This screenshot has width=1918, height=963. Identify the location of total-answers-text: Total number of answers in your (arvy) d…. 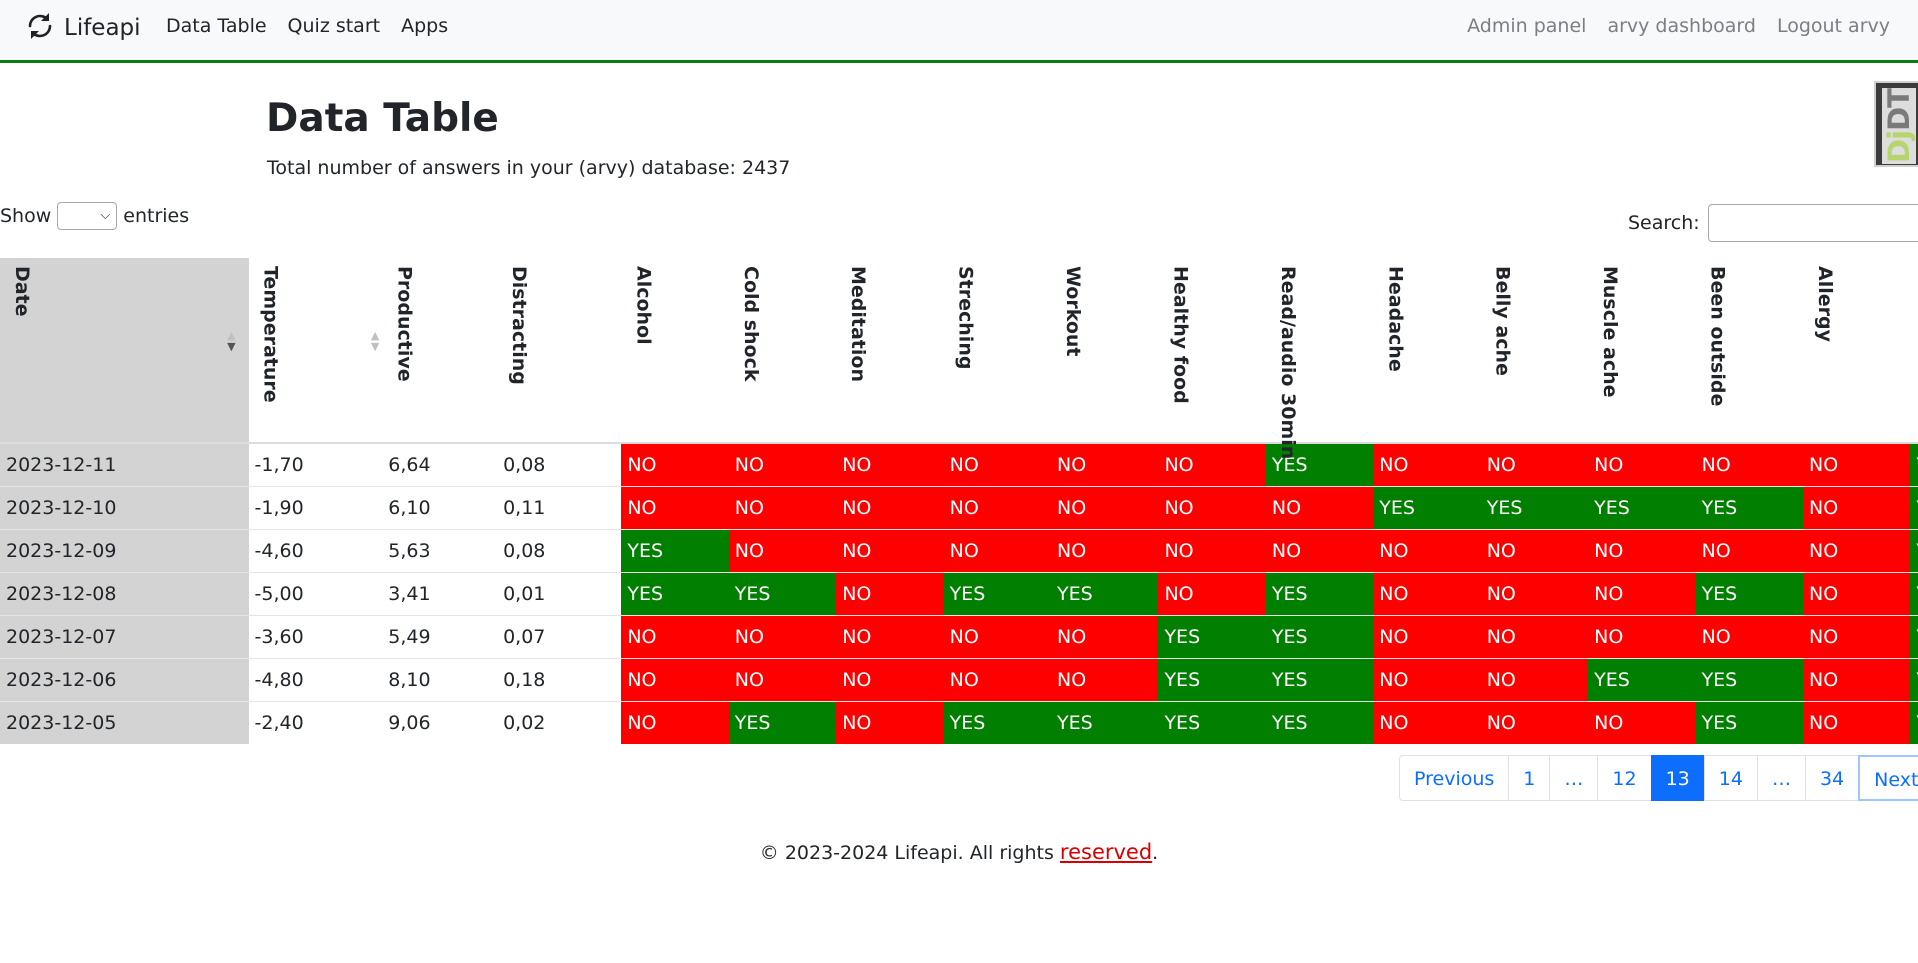
(529, 168).